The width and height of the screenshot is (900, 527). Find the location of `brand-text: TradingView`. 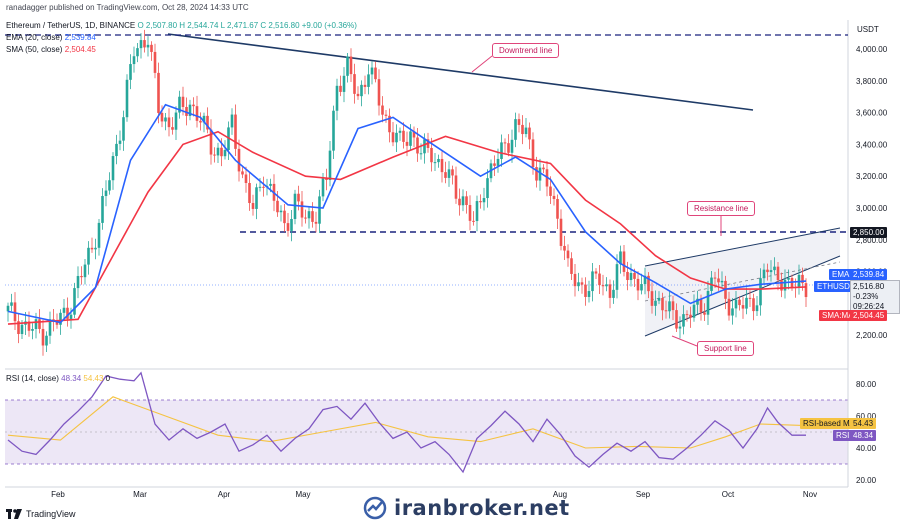

brand-text: TradingView is located at coordinates (51, 514).